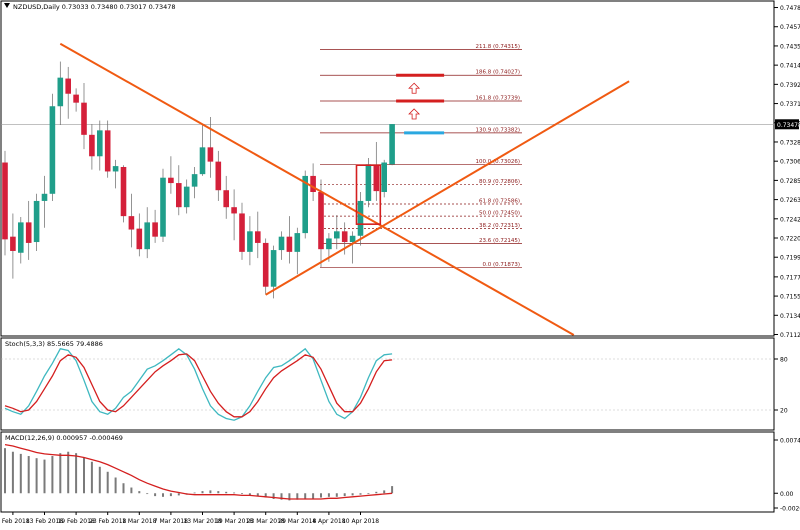 The width and height of the screenshot is (800, 530). What do you see at coordinates (497, 130) in the screenshot?
I see `fib-level-label: 130.9 (0.73382)` at bounding box center [497, 130].